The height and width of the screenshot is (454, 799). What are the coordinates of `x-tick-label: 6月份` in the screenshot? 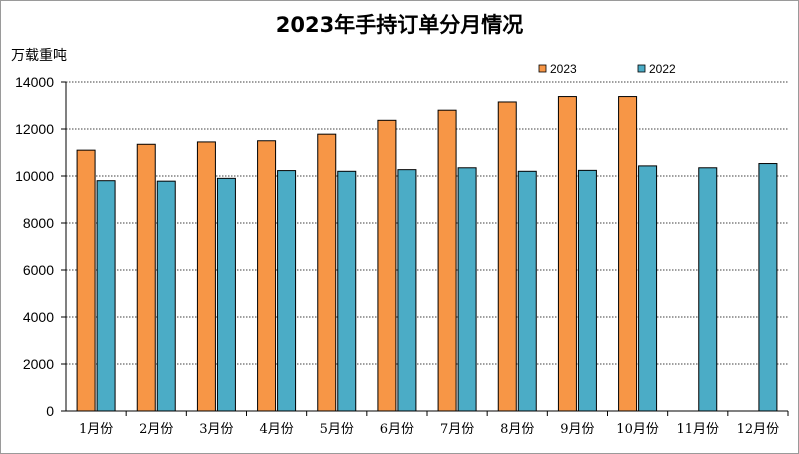 It's located at (397, 429).